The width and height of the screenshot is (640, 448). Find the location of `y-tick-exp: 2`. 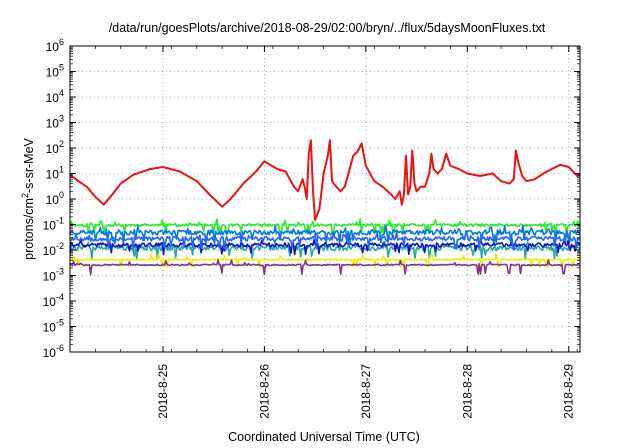

y-tick-exp: 2 is located at coordinates (61, 144).